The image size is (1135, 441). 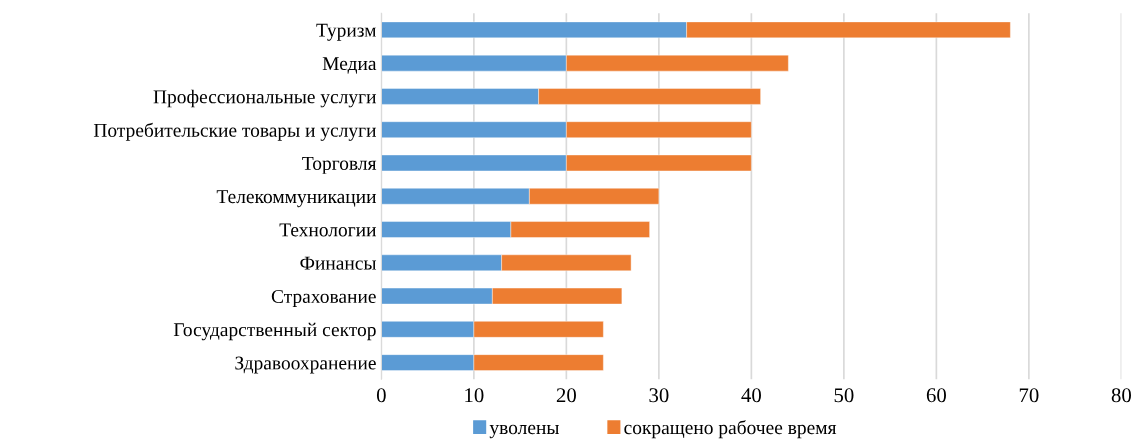 I want to click on y-tick-label: Финансы, so click(x=338, y=263).